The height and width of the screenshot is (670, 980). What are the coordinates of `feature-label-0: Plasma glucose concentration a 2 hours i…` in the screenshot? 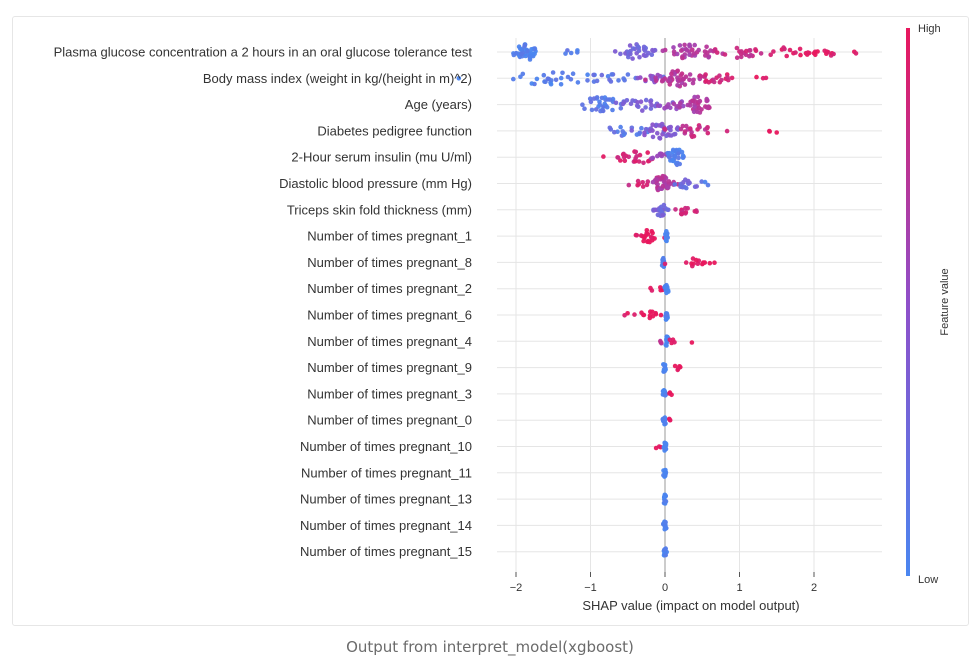 It's located at (263, 52).